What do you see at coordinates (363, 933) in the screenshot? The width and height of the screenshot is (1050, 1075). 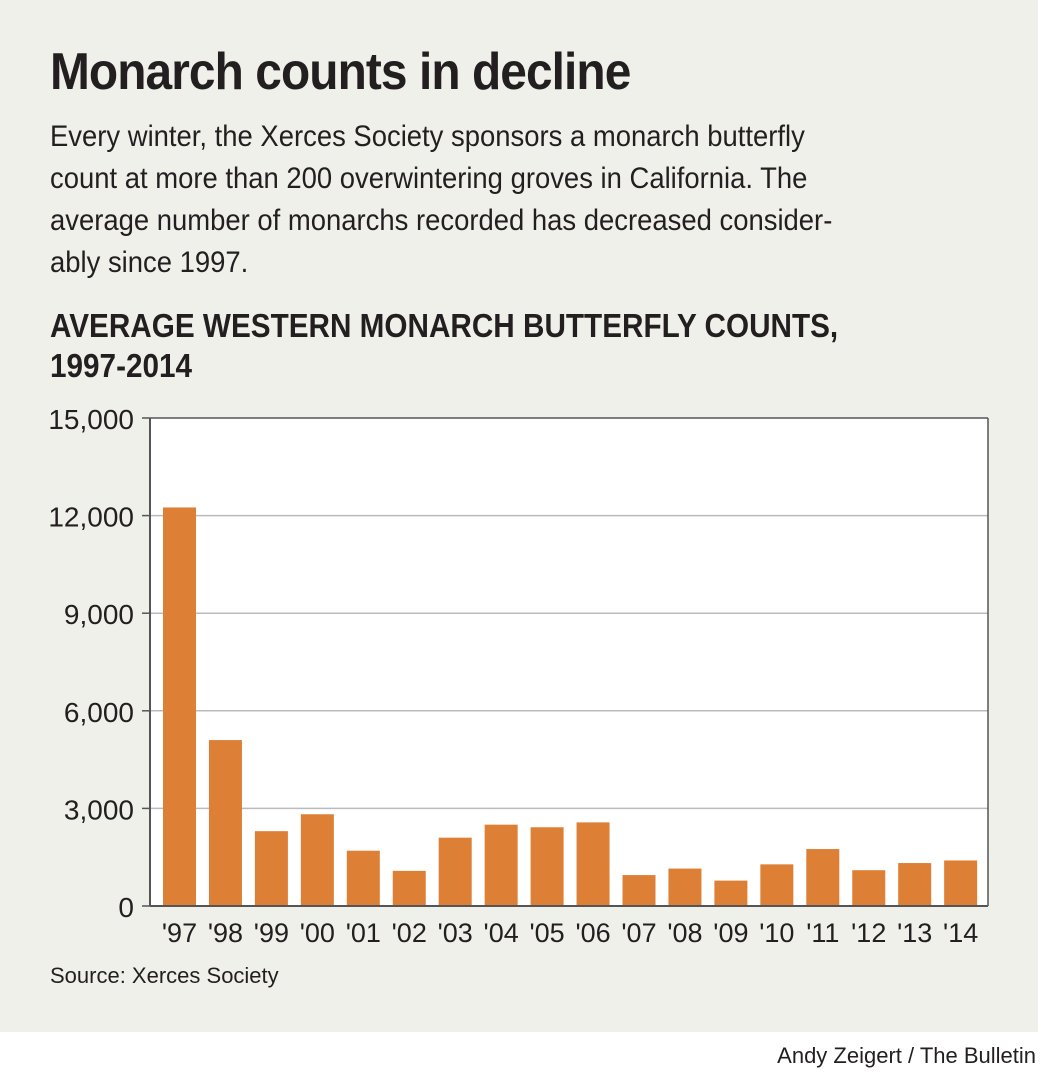 I see `x-tick-label: '01` at bounding box center [363, 933].